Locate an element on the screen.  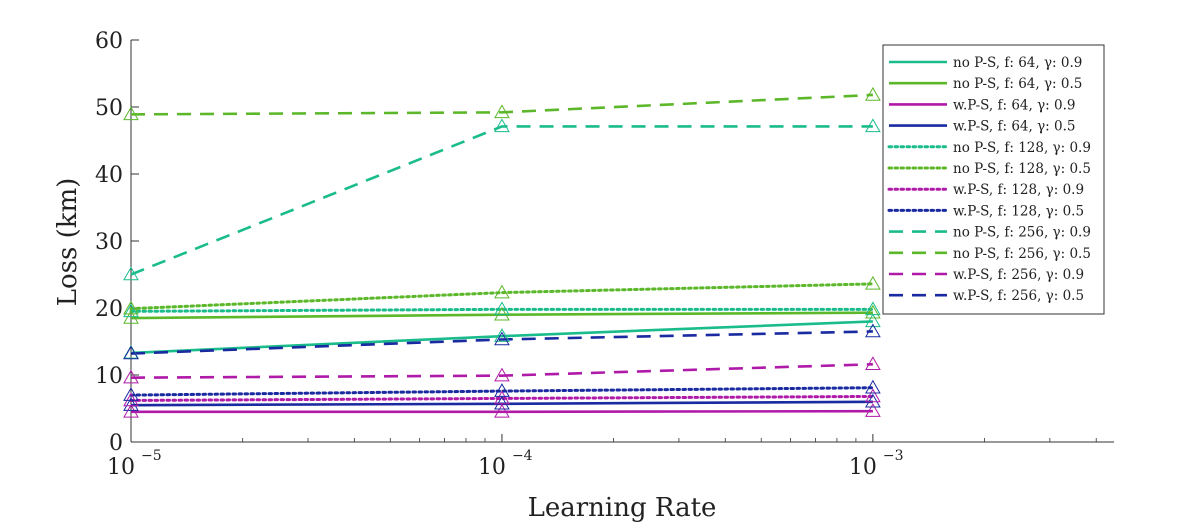
legend-entry: w.P-S, f: 64, γ: 0.5 is located at coordinates (1014, 127).